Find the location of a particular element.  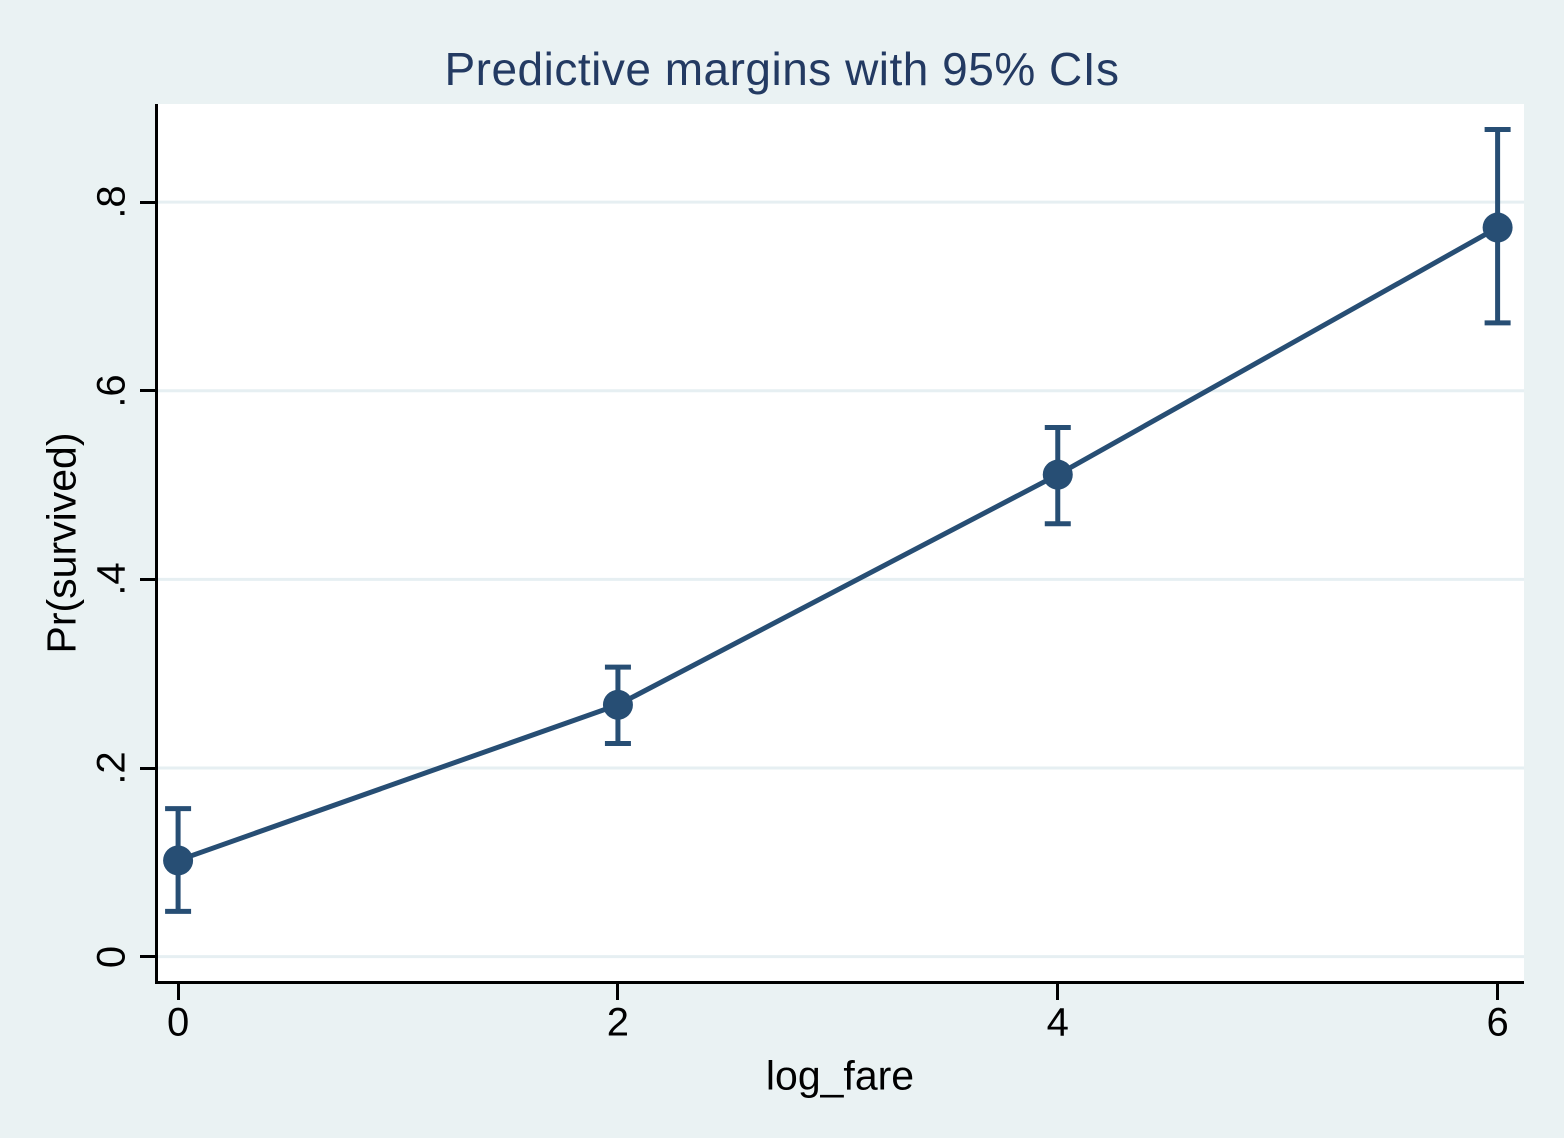

chart-title: Predictive margins with 95% CIs is located at coordinates (782, 69).